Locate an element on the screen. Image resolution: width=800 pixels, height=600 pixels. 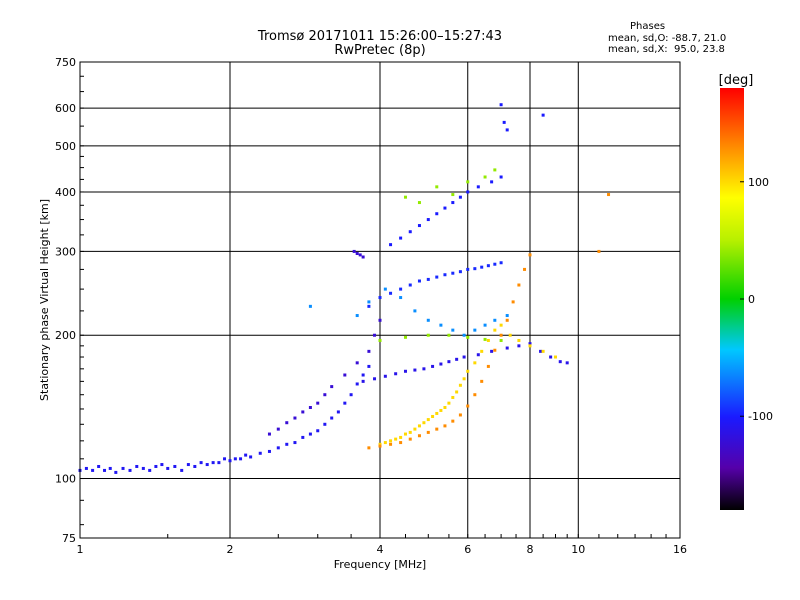
y-tick-label: 100 is located at coordinates (65, 479).